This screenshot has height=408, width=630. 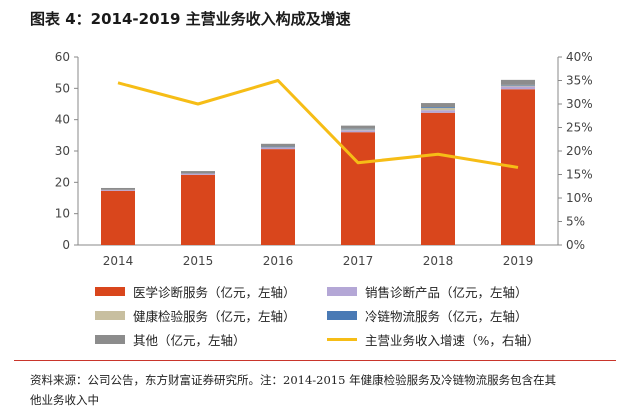 What do you see at coordinates (575, 222) in the screenshot?
I see `right-tick-label: 5%` at bounding box center [575, 222].